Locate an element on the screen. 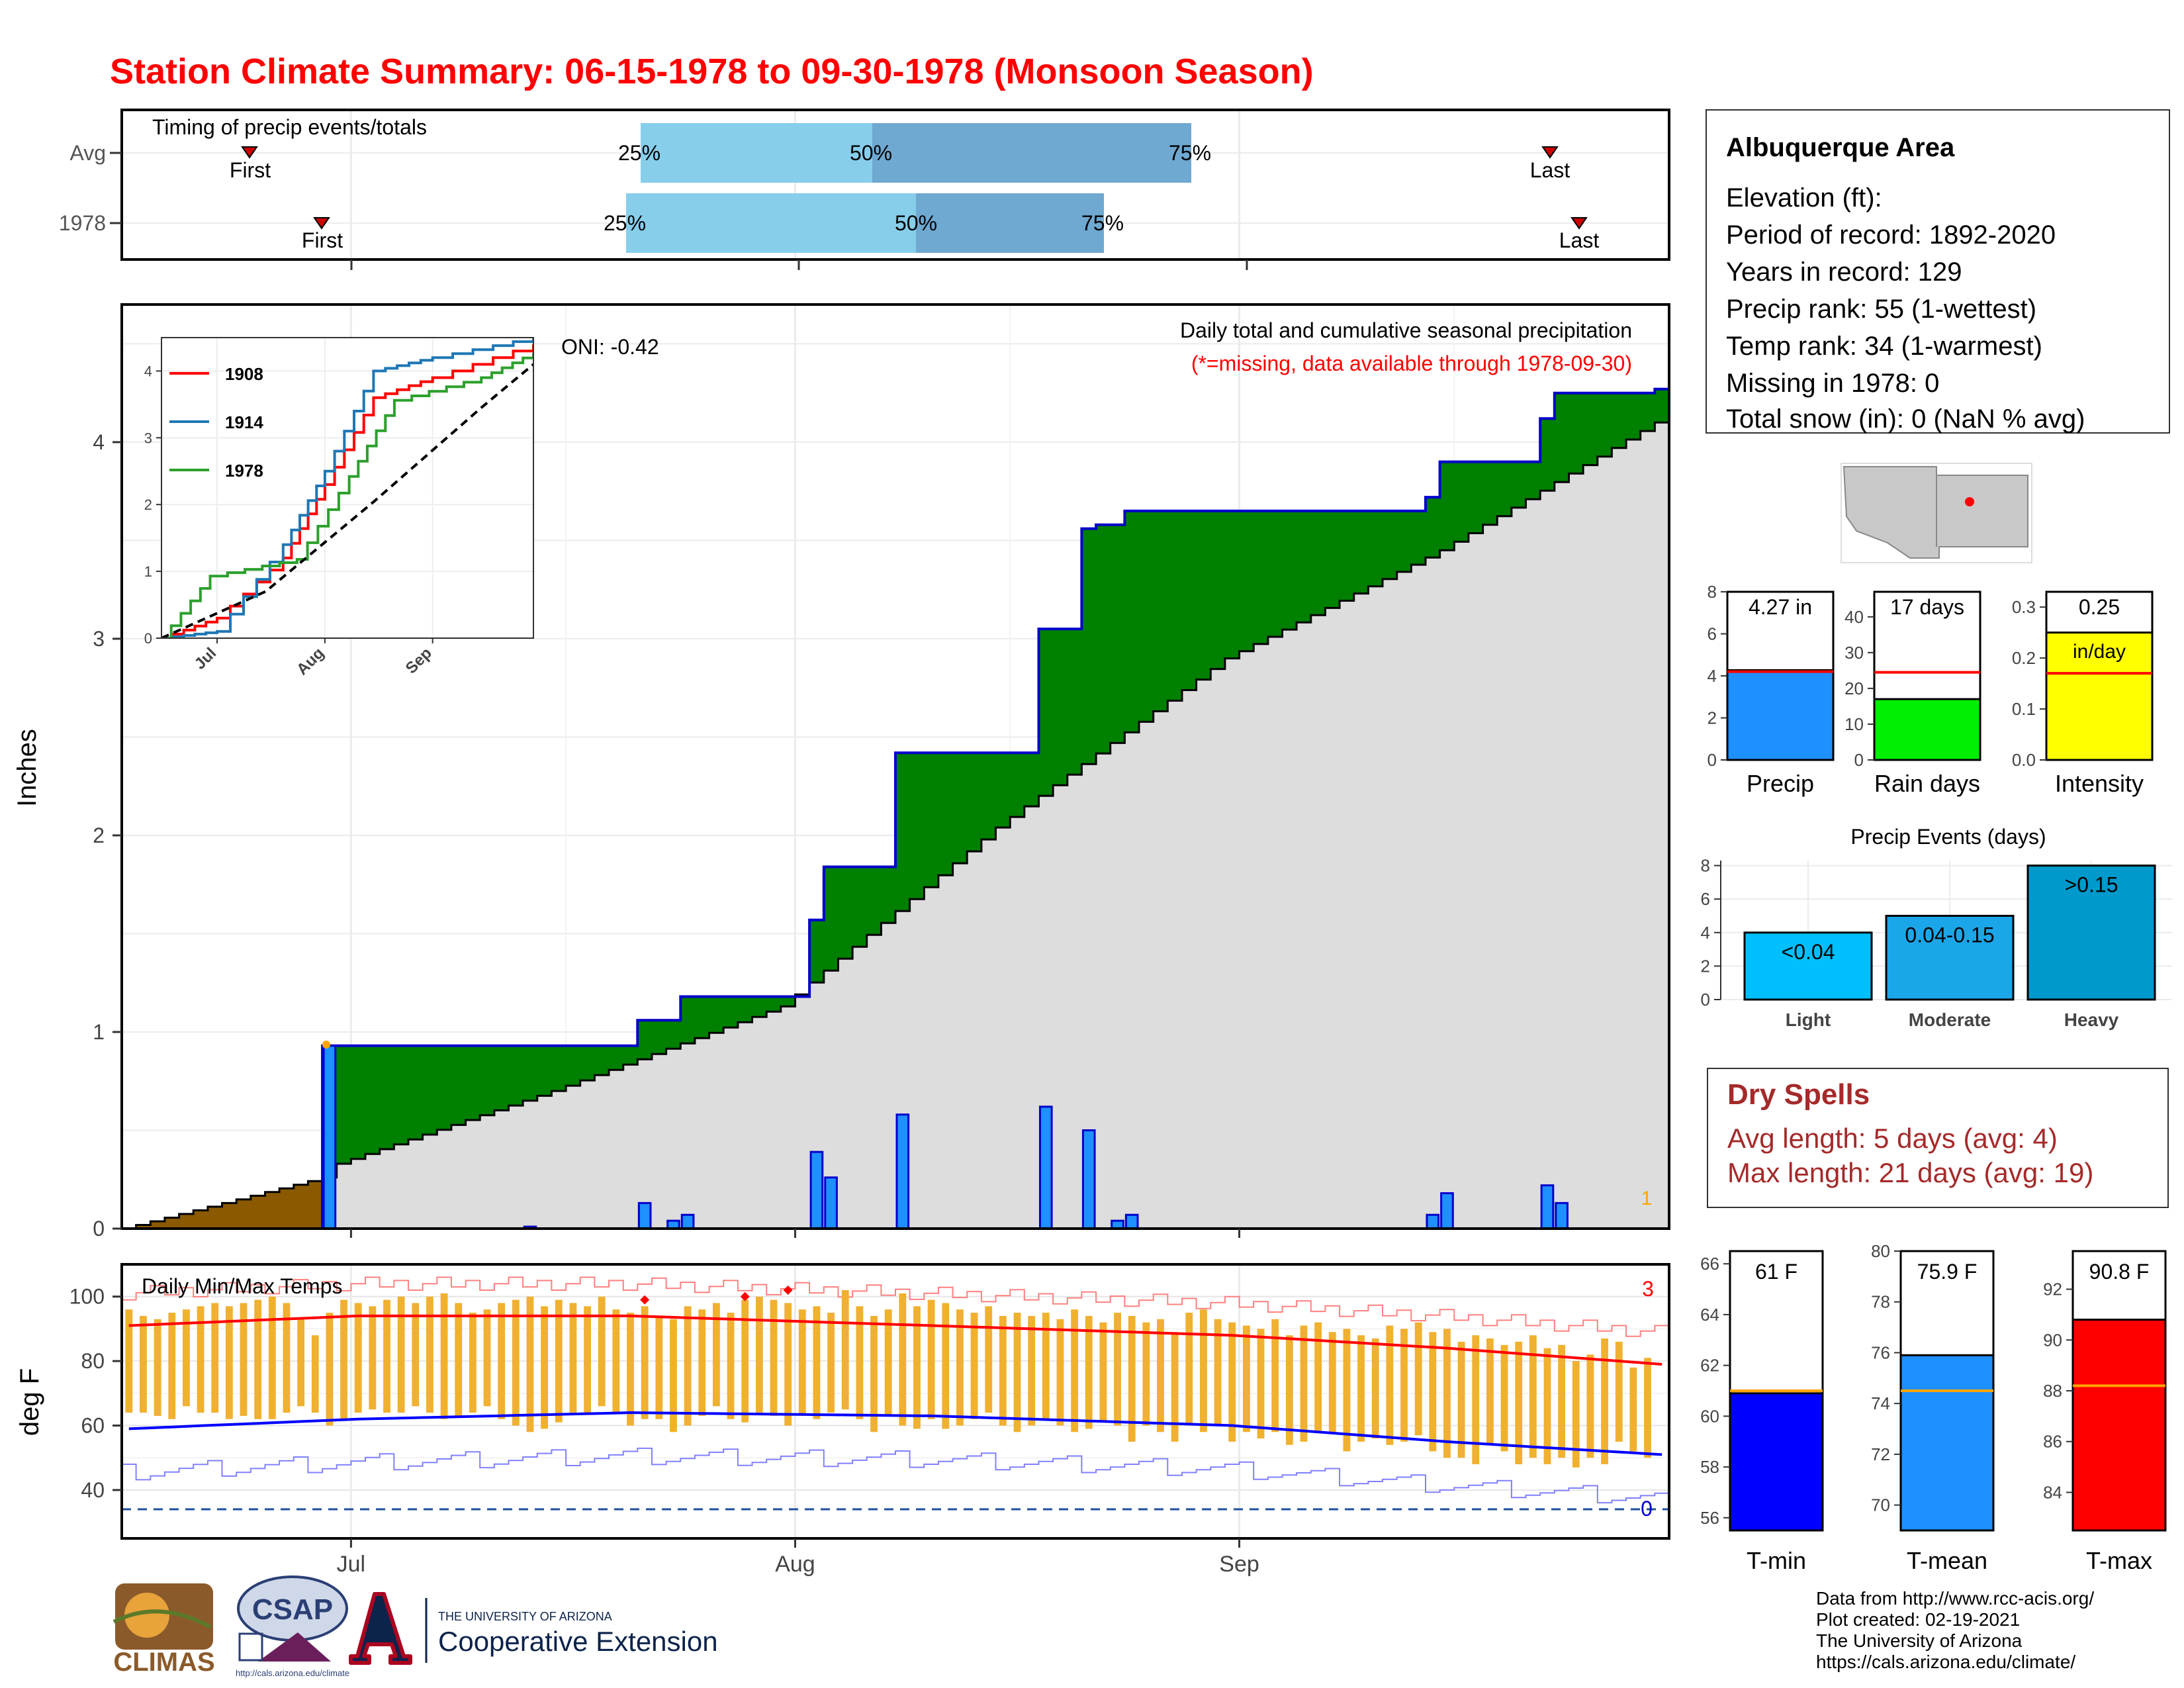 The image size is (2184, 1688). mini-value-label: 61 F is located at coordinates (1776, 1272).